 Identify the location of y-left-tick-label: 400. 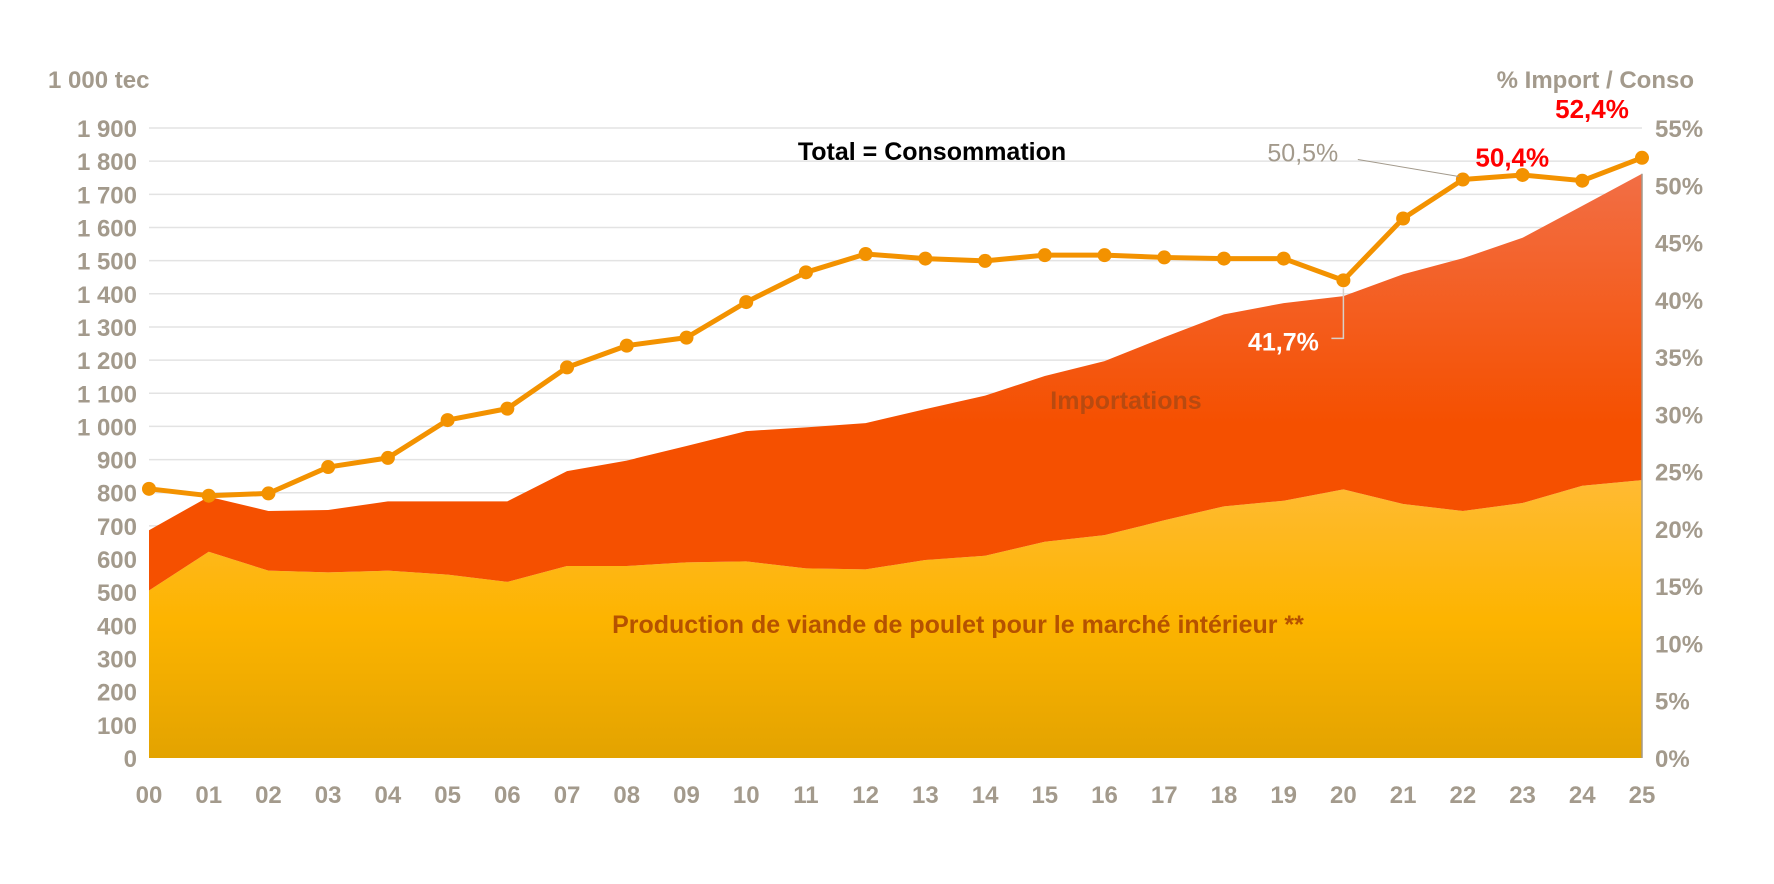
(117, 626).